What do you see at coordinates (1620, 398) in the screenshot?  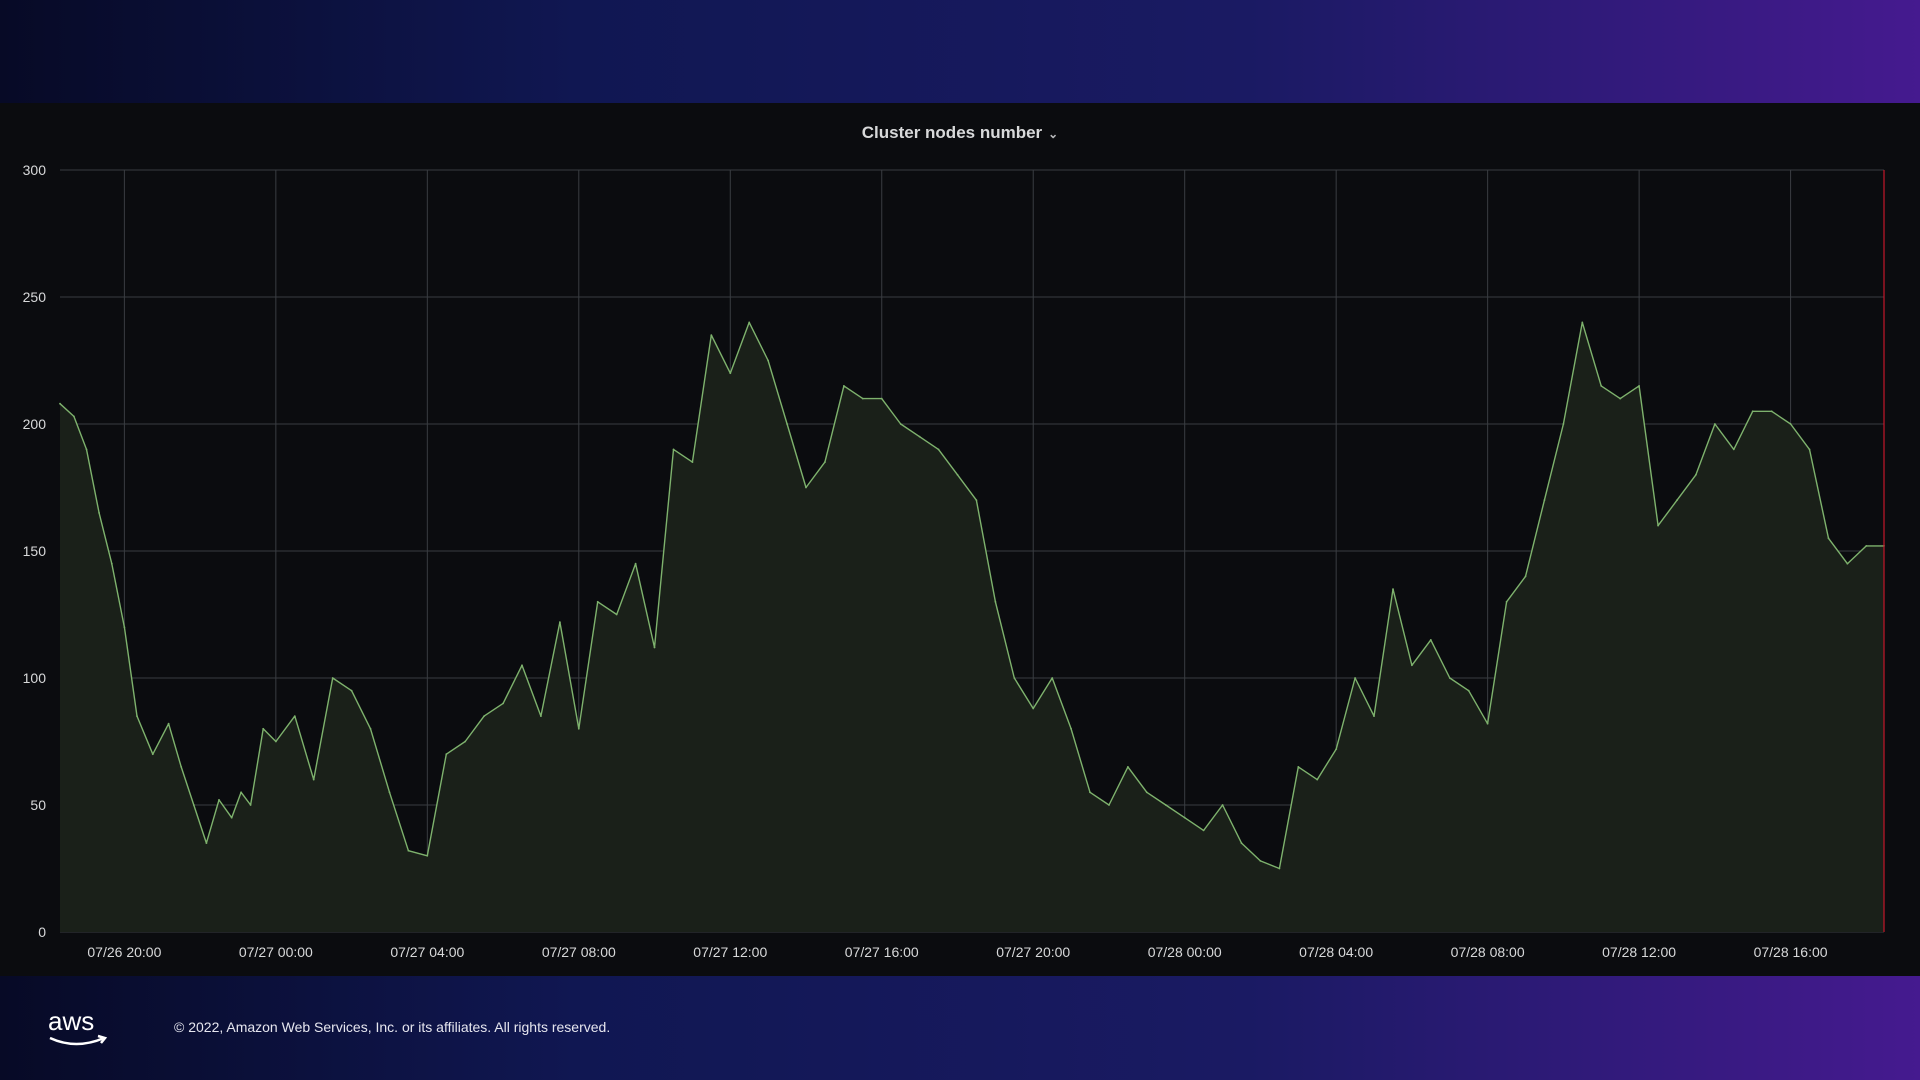 I see `data-point-07/28 11:30` at bounding box center [1620, 398].